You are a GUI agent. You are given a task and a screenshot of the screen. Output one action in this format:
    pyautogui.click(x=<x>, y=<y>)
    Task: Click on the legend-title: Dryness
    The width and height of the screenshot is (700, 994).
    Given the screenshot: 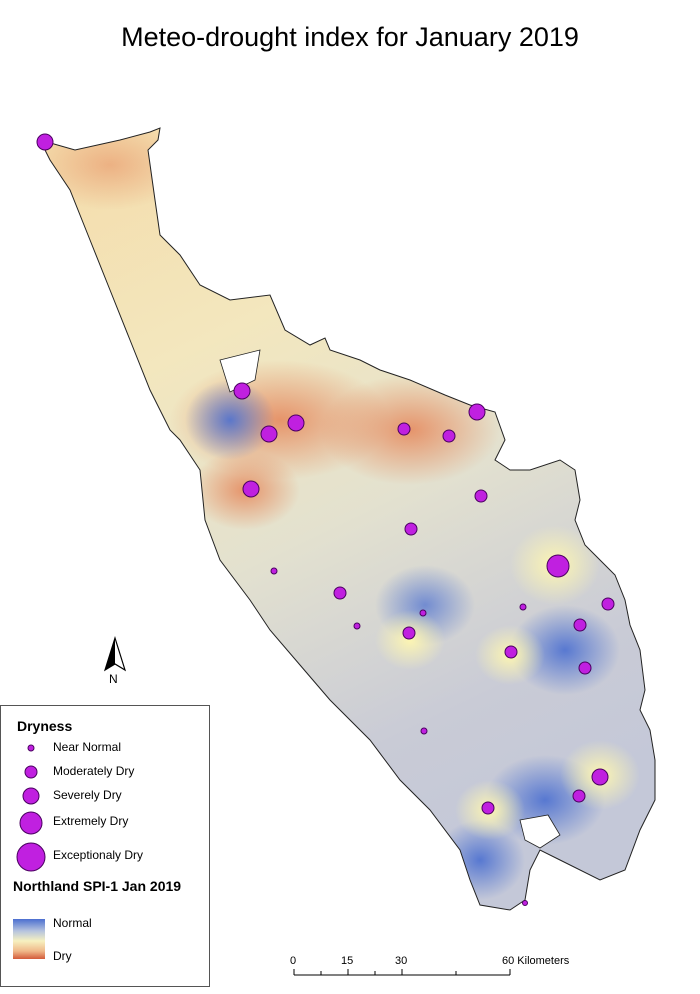 What is the action you would take?
    pyautogui.click(x=45, y=726)
    